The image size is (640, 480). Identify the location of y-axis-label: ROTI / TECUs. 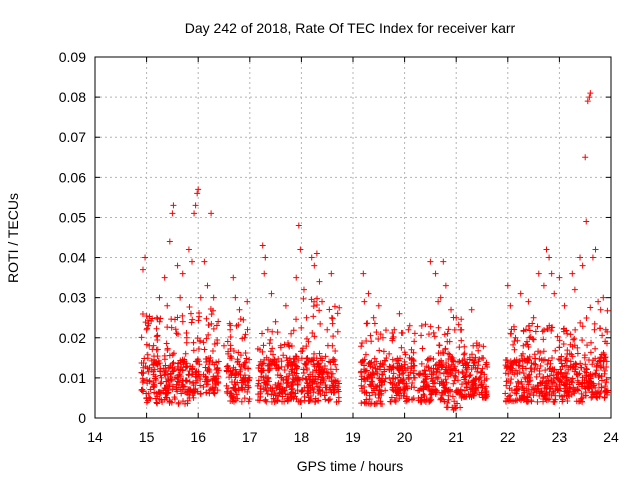
(13, 238).